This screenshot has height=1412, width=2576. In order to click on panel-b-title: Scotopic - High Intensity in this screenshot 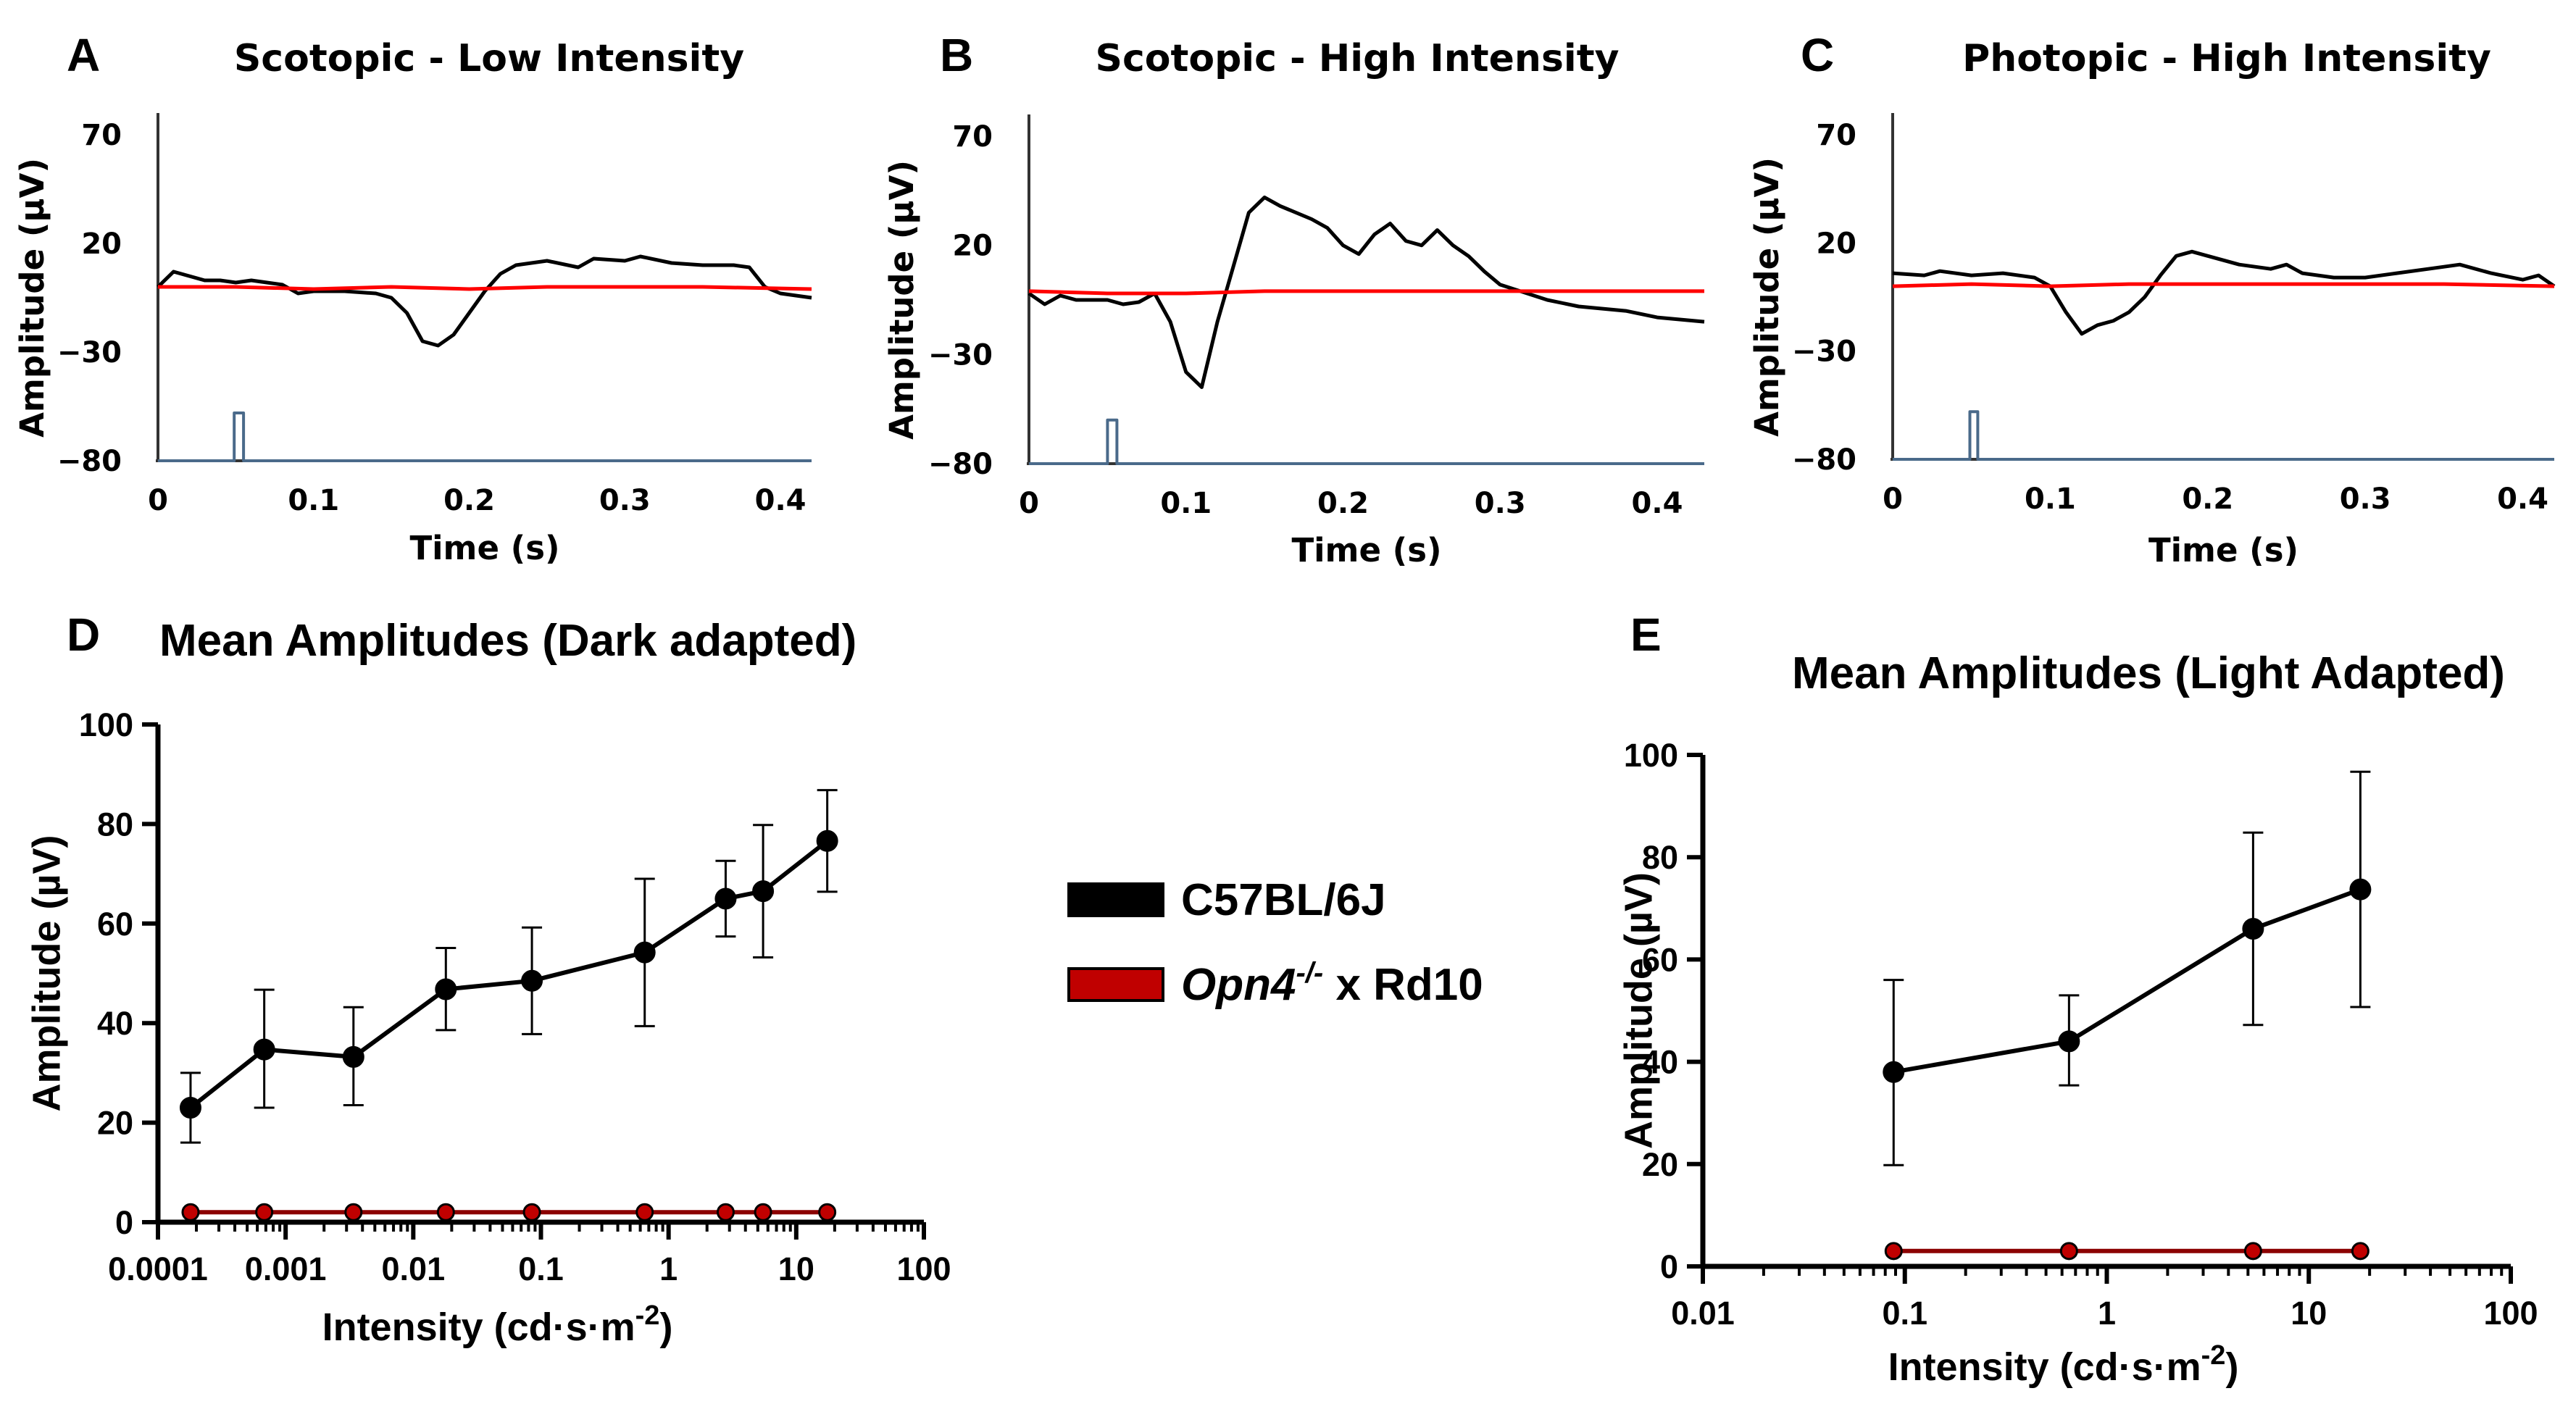, I will do `click(1358, 59)`.